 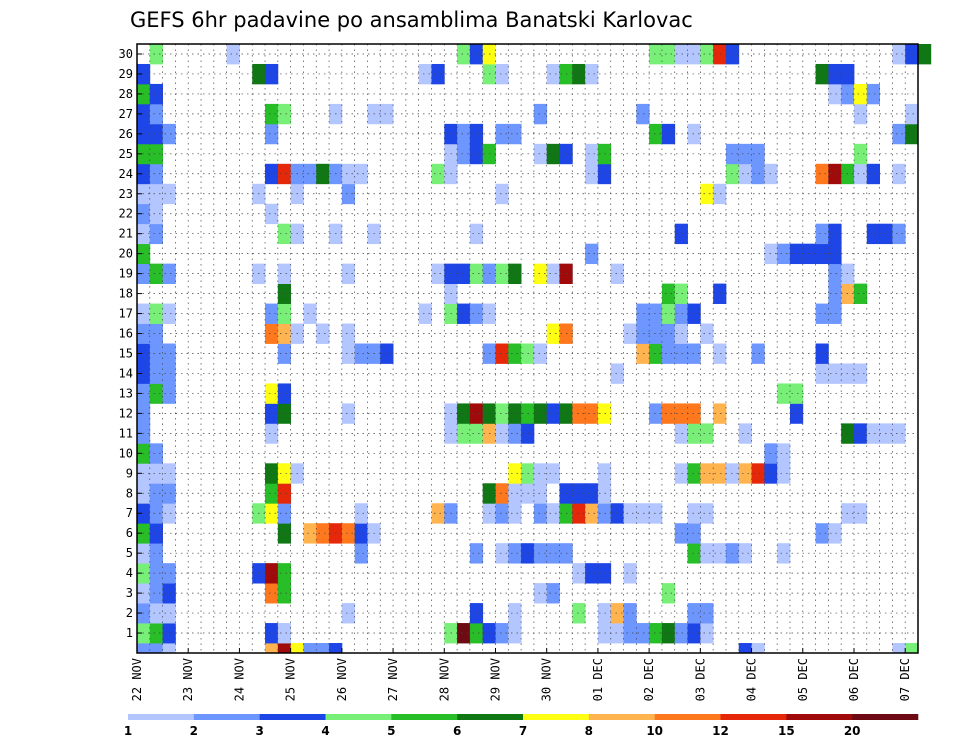 I want to click on x-tick-label: 28 NOV, so click(x=444, y=679).